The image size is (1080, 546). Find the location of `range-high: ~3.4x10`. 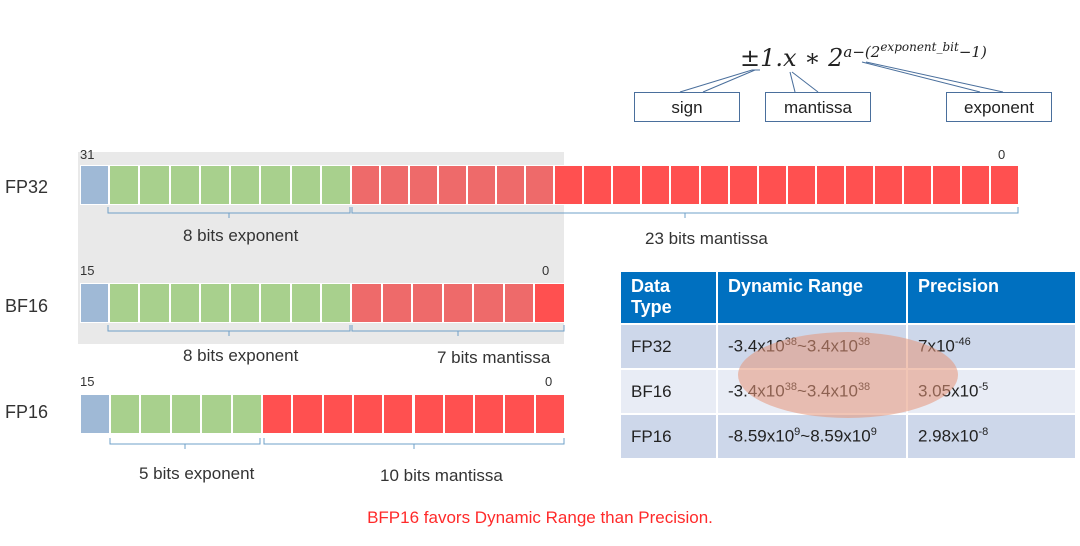

range-high: ~3.4x10 is located at coordinates (827, 391).